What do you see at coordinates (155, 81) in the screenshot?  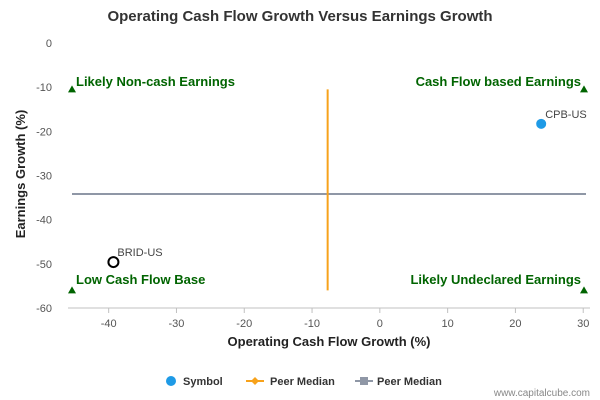 I see `quadrant-label-top-left: Likely Non-cash Earnings` at bounding box center [155, 81].